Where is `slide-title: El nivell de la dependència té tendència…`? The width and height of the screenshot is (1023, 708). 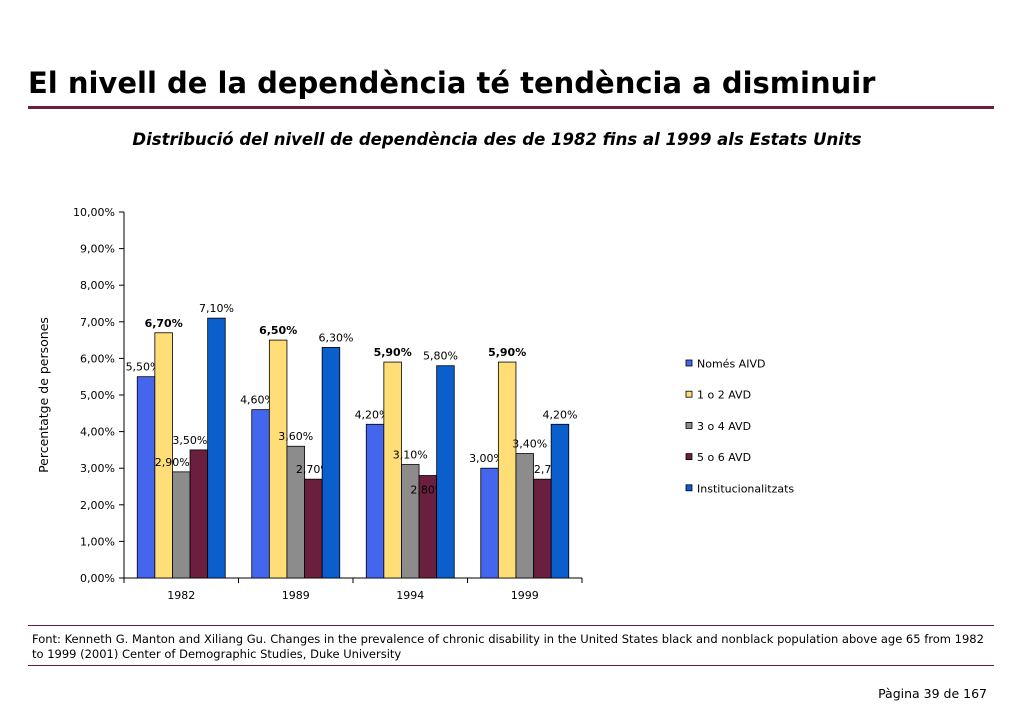
slide-title: El nivell de la dependència té tendència… is located at coordinates (452, 83).